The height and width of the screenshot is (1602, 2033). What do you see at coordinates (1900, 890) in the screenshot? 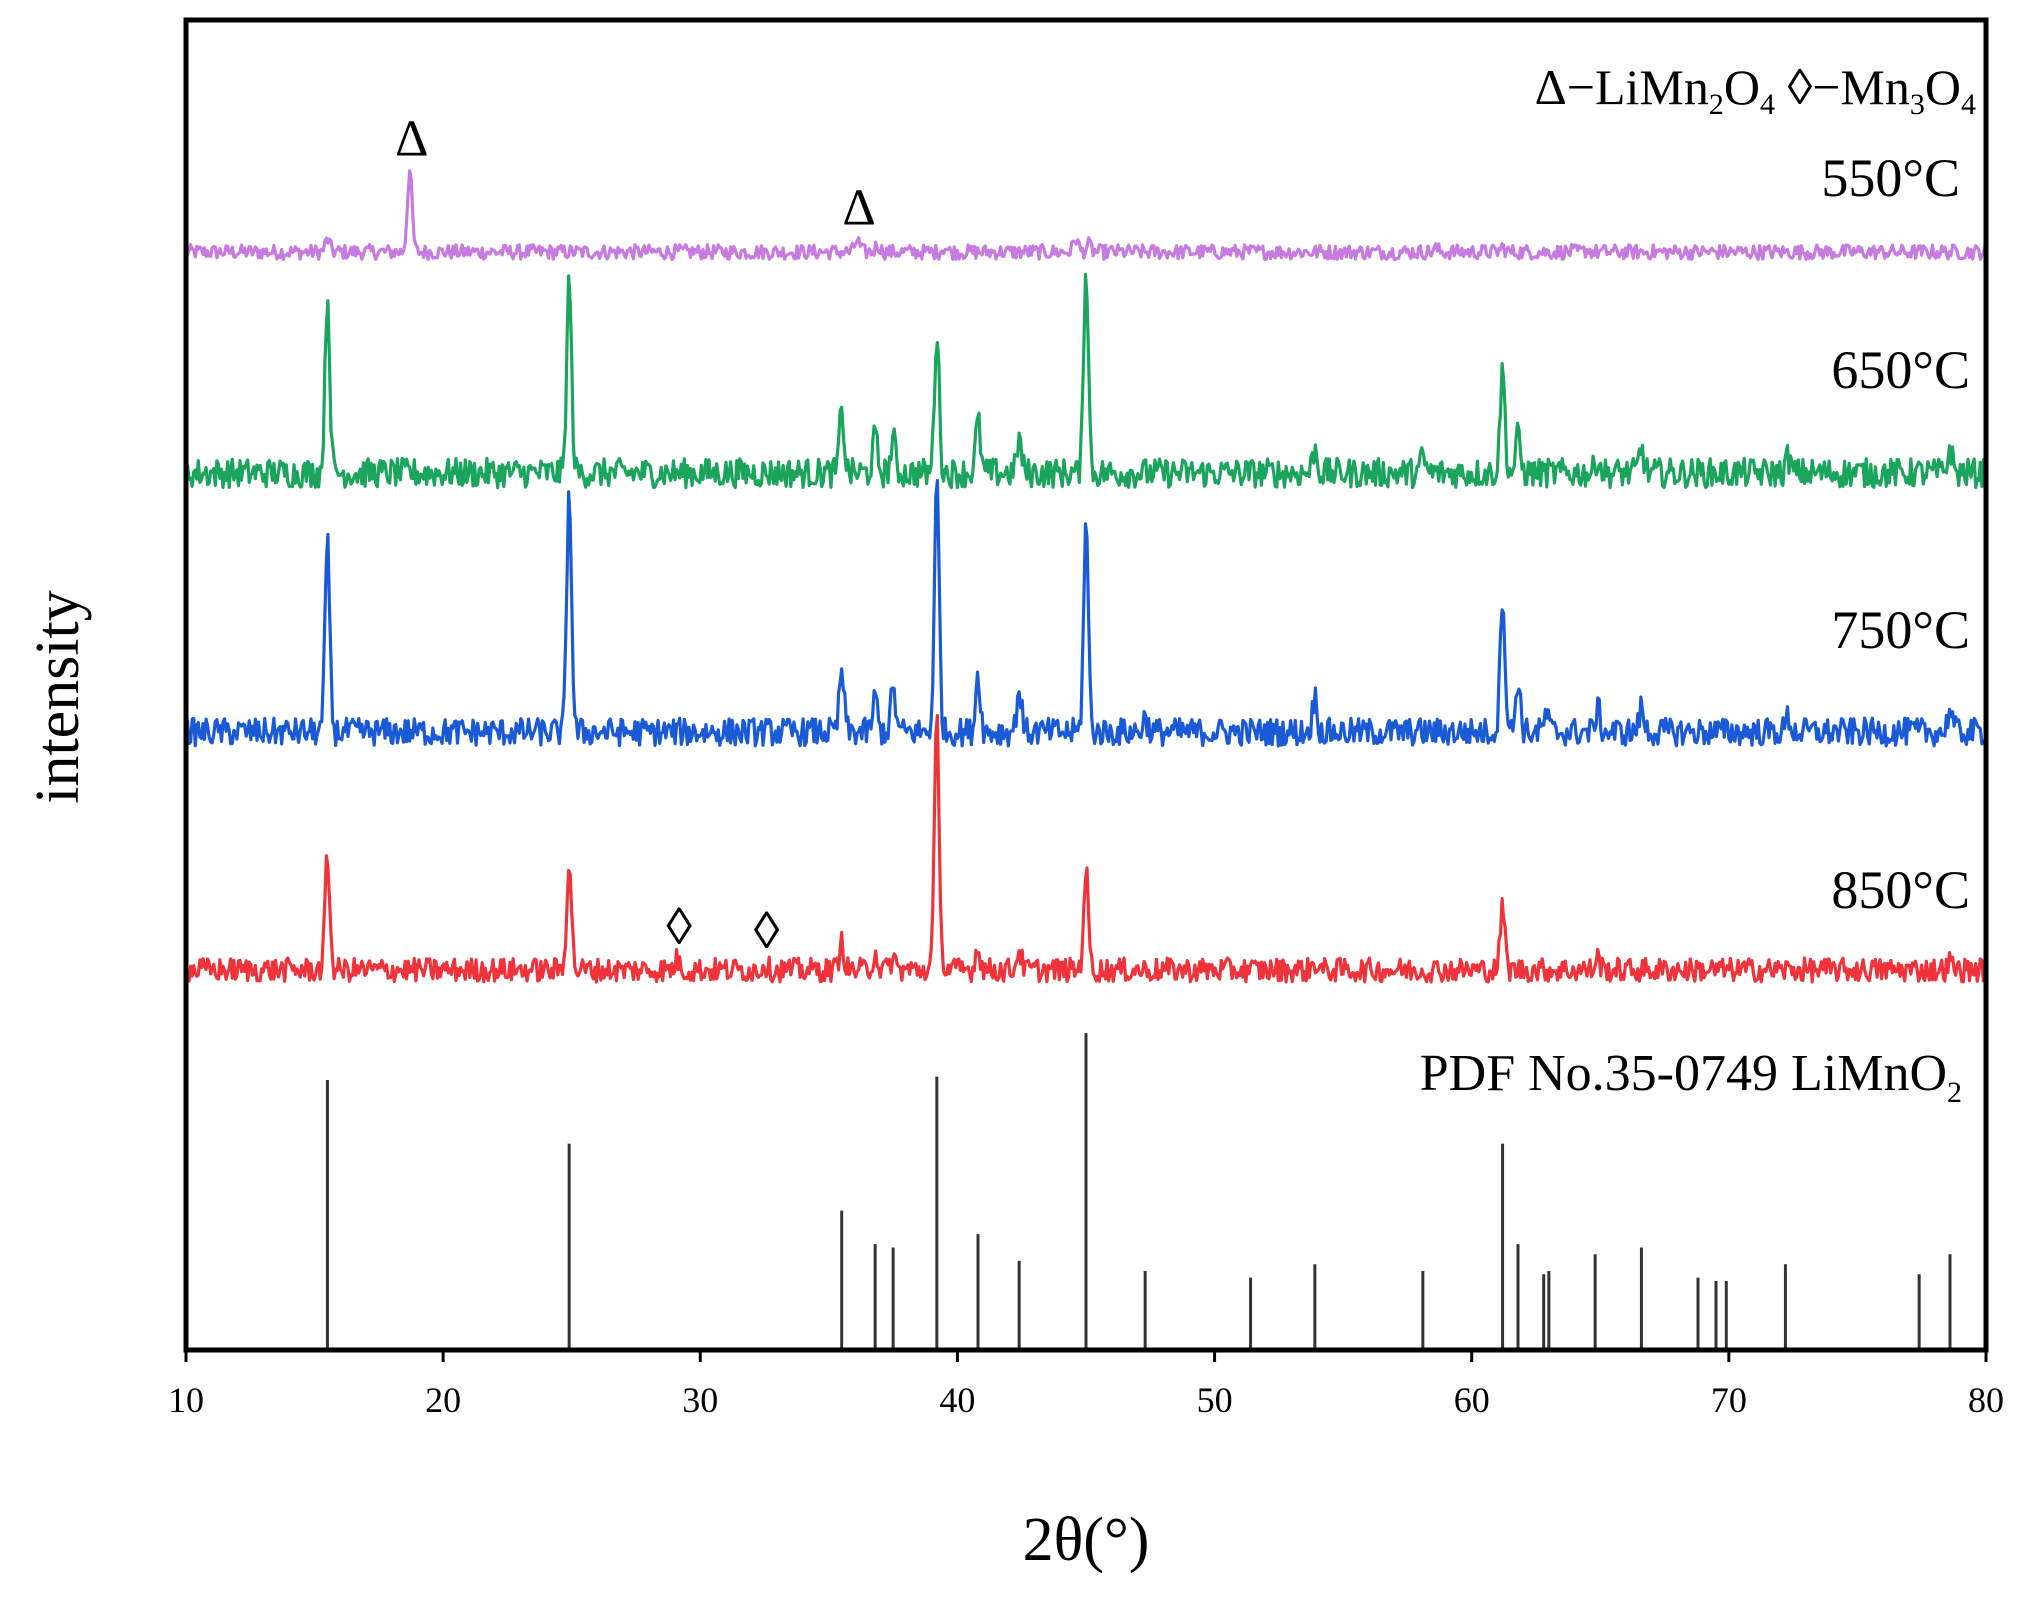
I see `series-label-850: 850°C` at bounding box center [1900, 890].